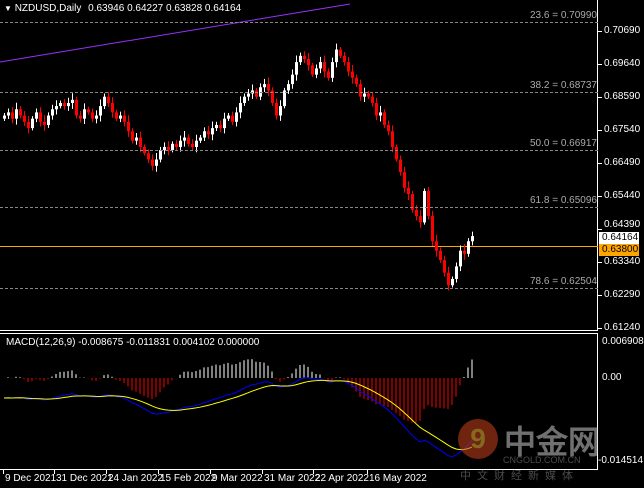 This screenshot has height=488, width=644. I want to click on date-label: 16 May 2022, so click(398, 478).